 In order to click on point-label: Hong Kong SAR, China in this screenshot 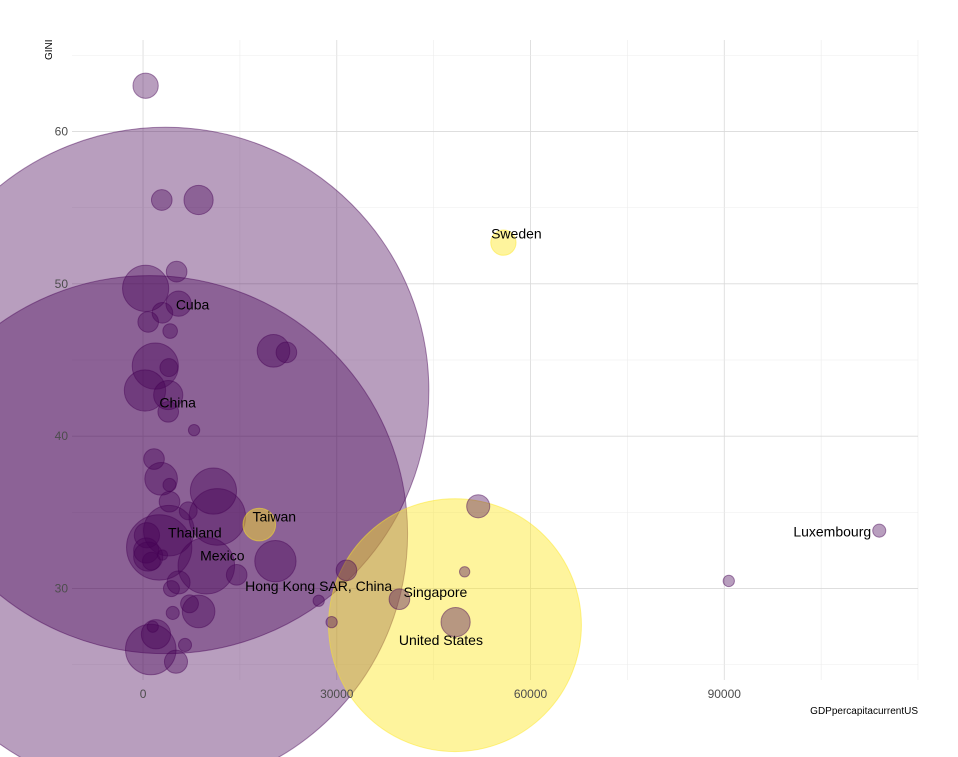, I will do `click(318, 586)`.